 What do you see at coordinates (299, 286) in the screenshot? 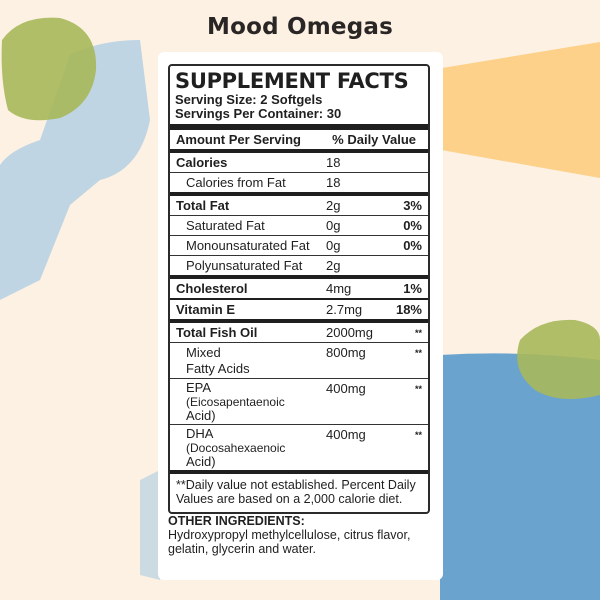
I see `table-row: Cholesterol 4mg 1%` at bounding box center [299, 286].